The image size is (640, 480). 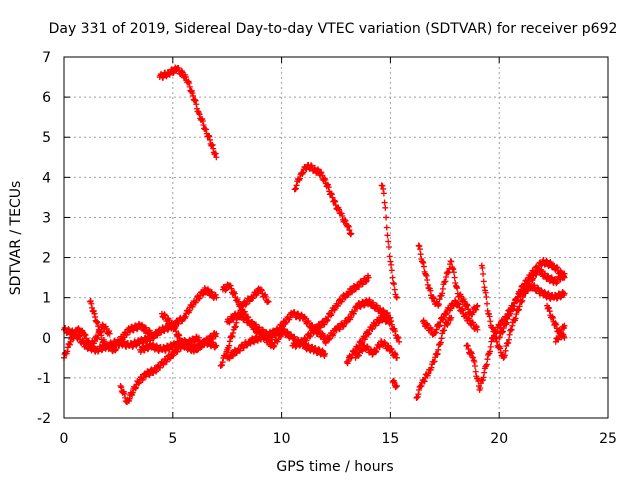 I want to click on x-tick-label: 20, so click(x=499, y=439).